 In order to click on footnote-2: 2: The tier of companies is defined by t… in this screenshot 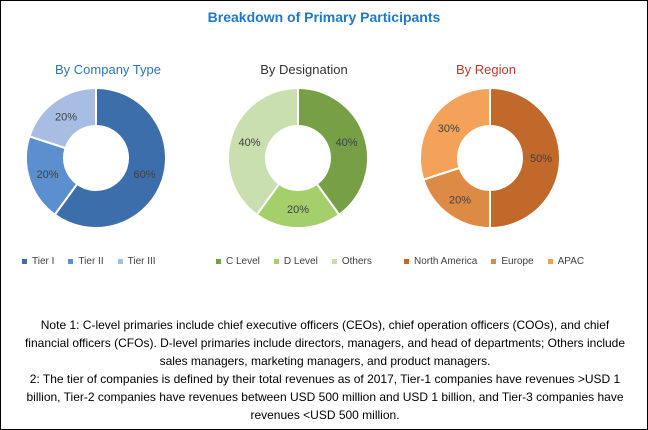, I will do `click(325, 397)`.